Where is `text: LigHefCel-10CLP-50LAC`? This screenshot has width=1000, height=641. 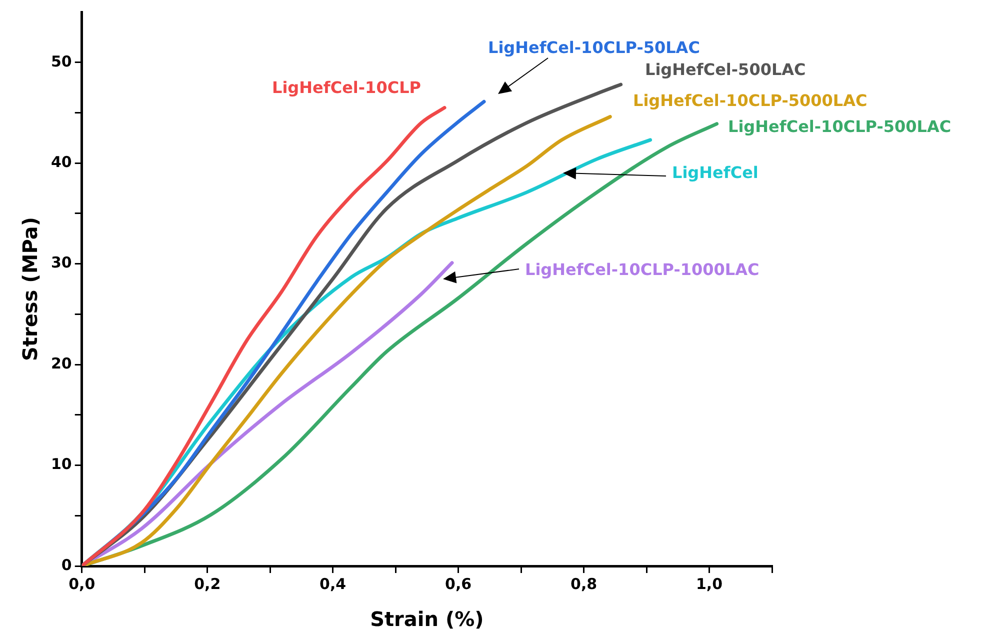 text: LigHefCel-10CLP-50LAC is located at coordinates (594, 47).